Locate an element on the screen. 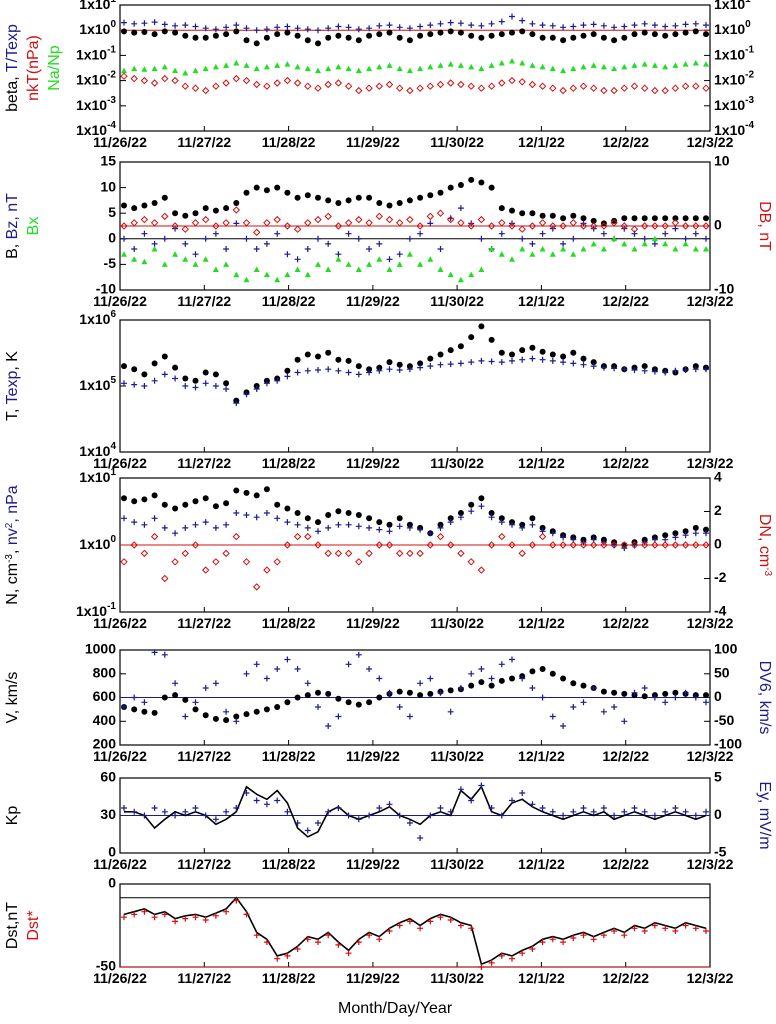  panel-0-rtick-label: 1x10⁻² is located at coordinates (734, 78).